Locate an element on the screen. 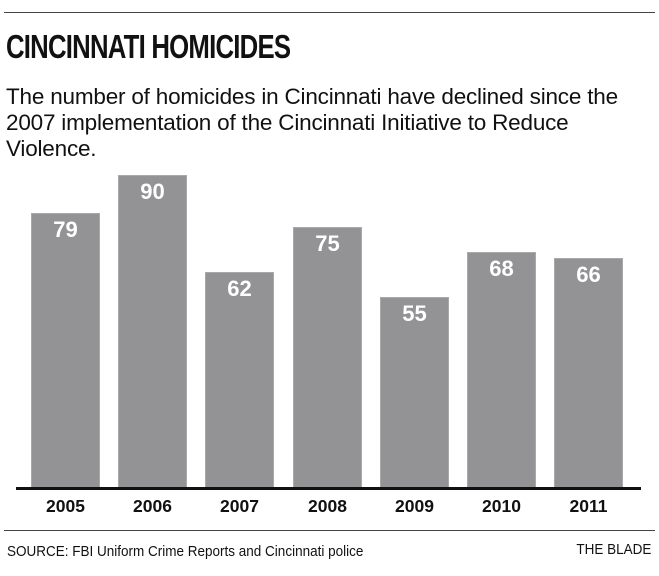 This screenshot has height=576, width=659. chart-title: CINCINNATI HOMICIDES is located at coordinates (148, 46).